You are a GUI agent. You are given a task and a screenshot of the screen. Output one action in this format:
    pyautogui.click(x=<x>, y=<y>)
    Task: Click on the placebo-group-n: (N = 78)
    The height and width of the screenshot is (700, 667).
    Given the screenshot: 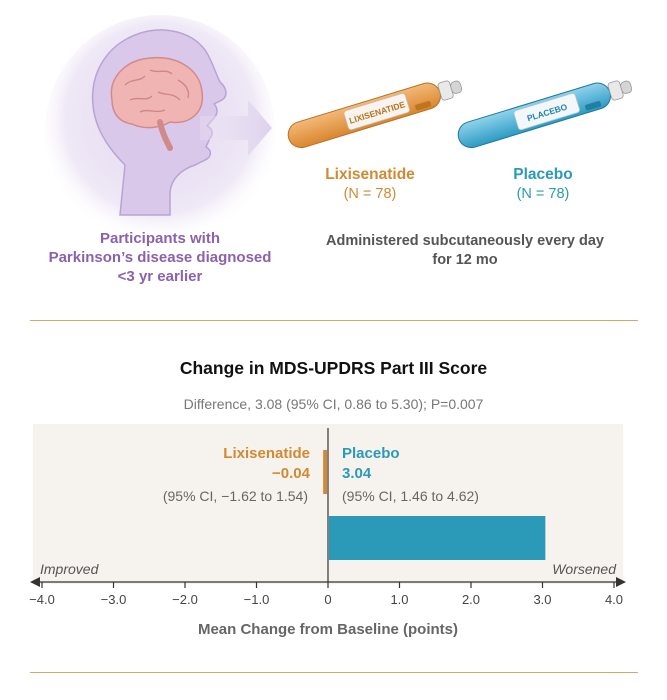 What is the action you would take?
    pyautogui.click(x=543, y=194)
    